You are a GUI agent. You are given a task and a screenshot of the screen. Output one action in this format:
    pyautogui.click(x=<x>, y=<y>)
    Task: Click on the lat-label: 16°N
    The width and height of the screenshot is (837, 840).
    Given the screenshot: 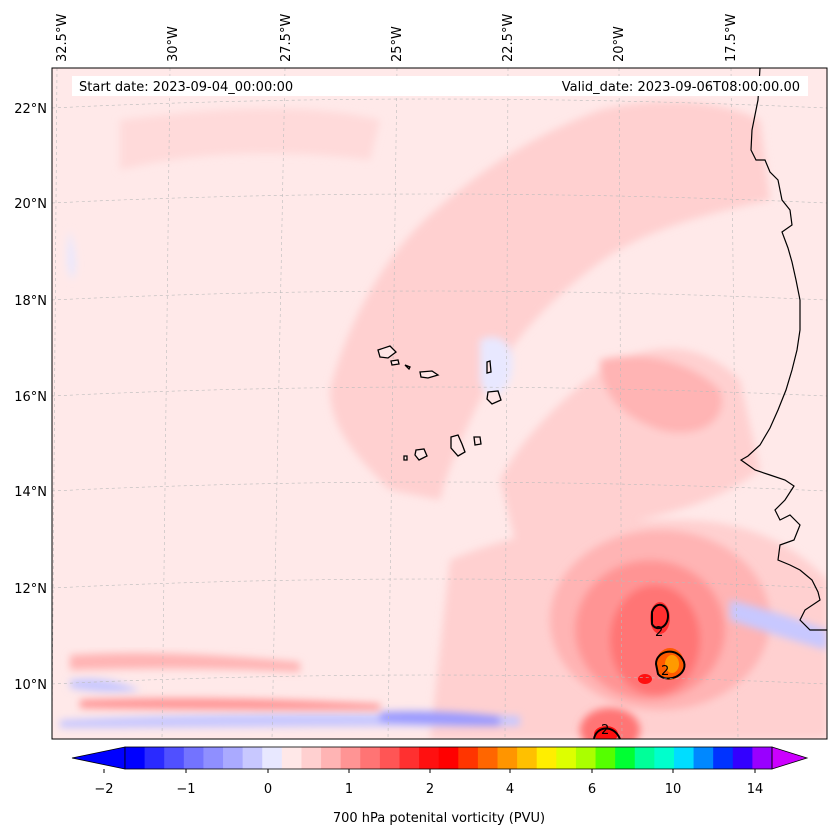 What is the action you would take?
    pyautogui.click(x=30, y=397)
    